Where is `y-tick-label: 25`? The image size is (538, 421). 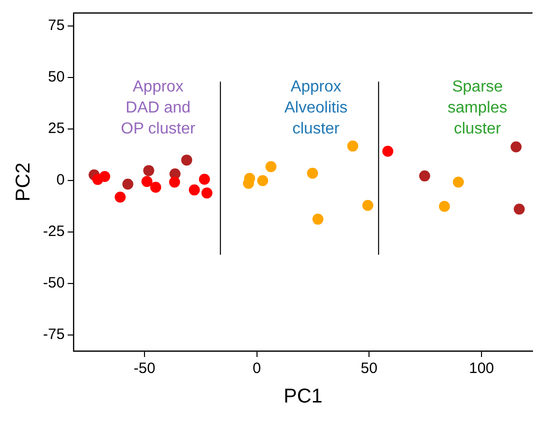
y-tick-label: 25 is located at coordinates (56, 129).